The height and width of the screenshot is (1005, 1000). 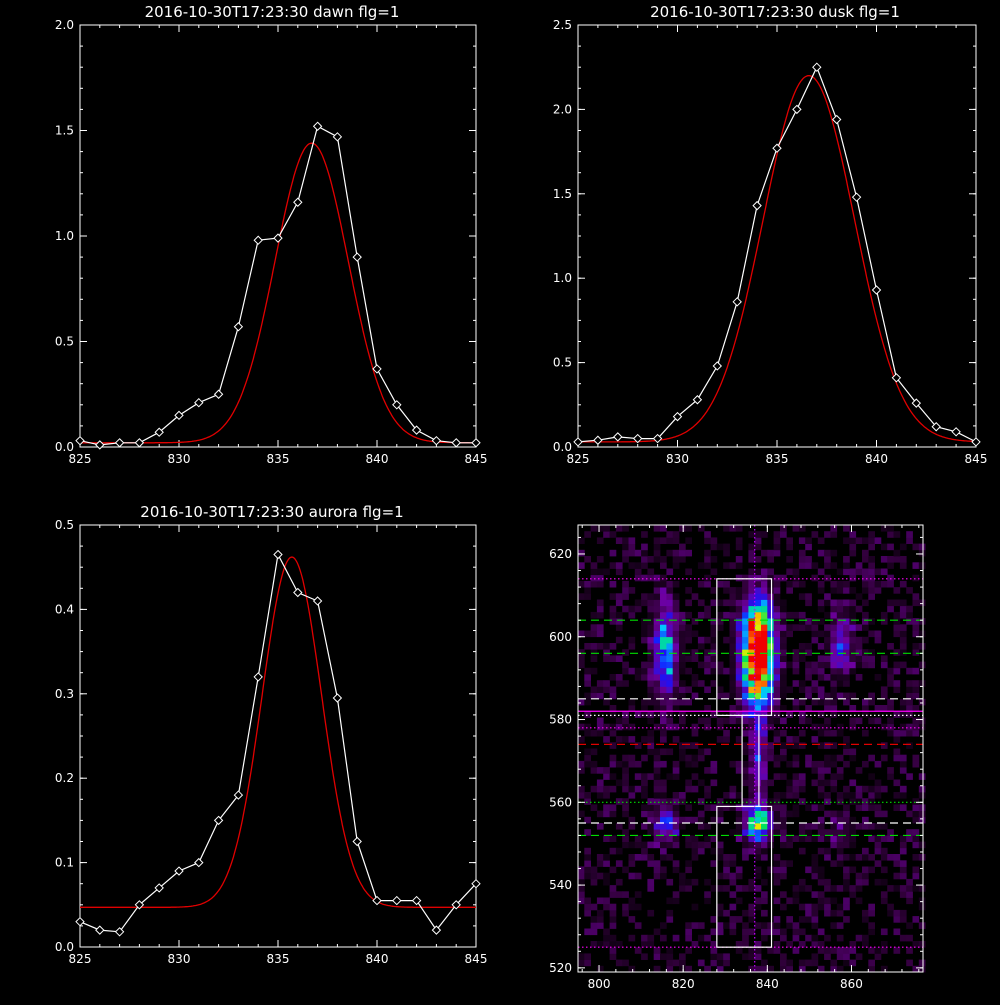 What do you see at coordinates (64, 947) in the screenshot?
I see `aurora-ytick-label: 0.0` at bounding box center [64, 947].